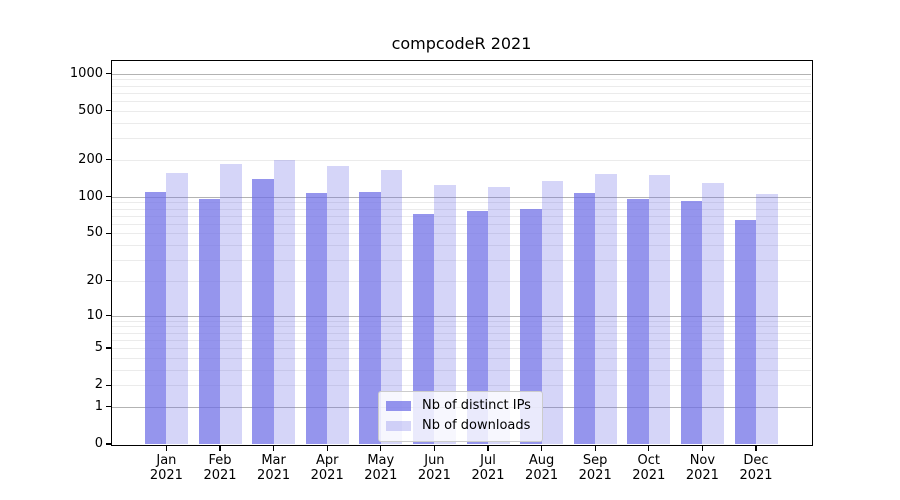 The height and width of the screenshot is (500, 900). I want to click on legend-label-downloads: Nb of downloads, so click(476, 425).